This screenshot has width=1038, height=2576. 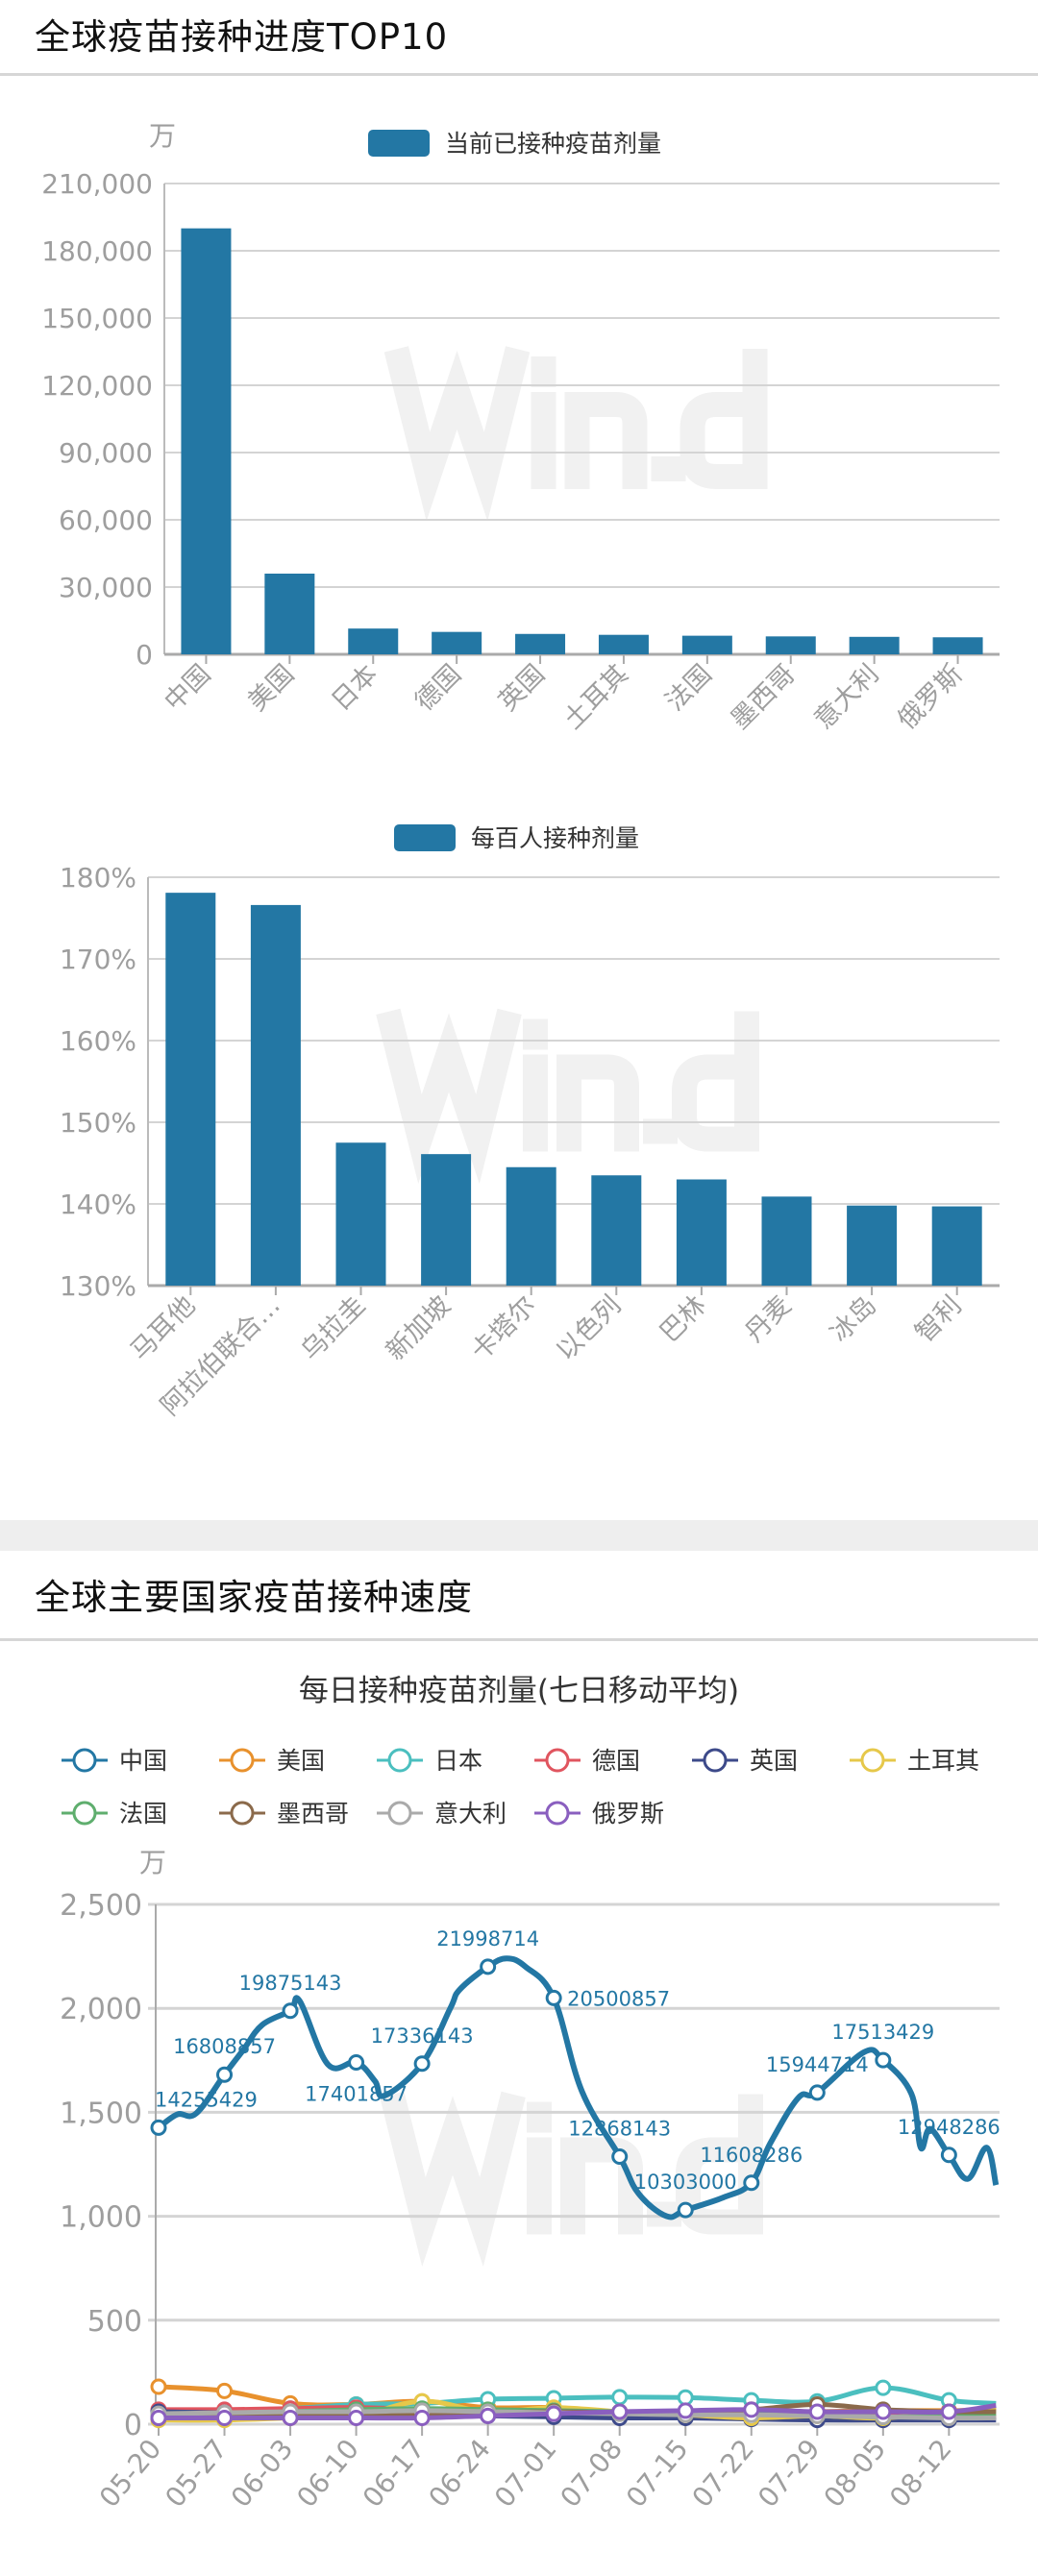 I want to click on data-label: 15944714, so click(x=817, y=2064).